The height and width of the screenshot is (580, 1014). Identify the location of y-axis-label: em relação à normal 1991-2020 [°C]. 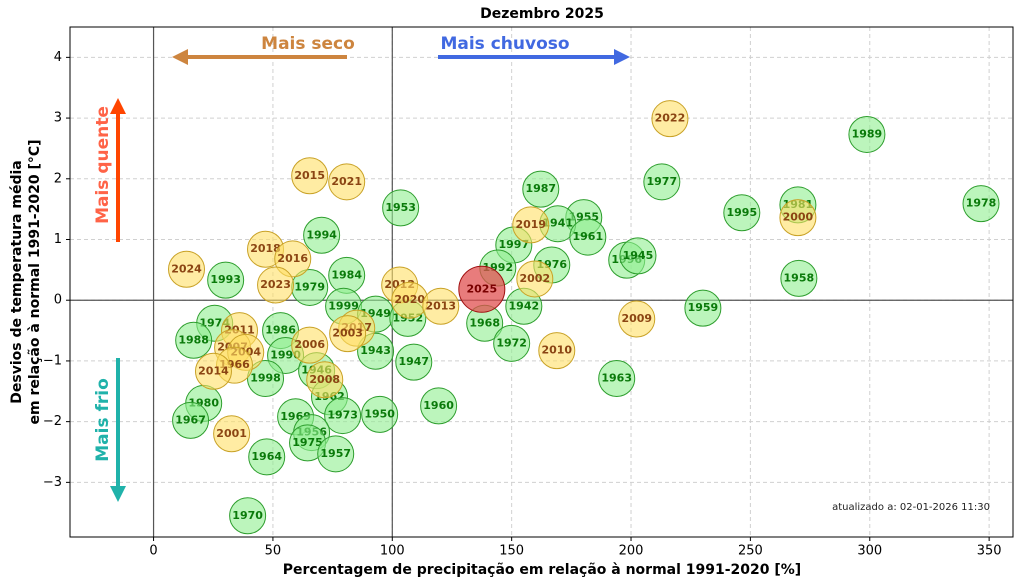
(35, 281).